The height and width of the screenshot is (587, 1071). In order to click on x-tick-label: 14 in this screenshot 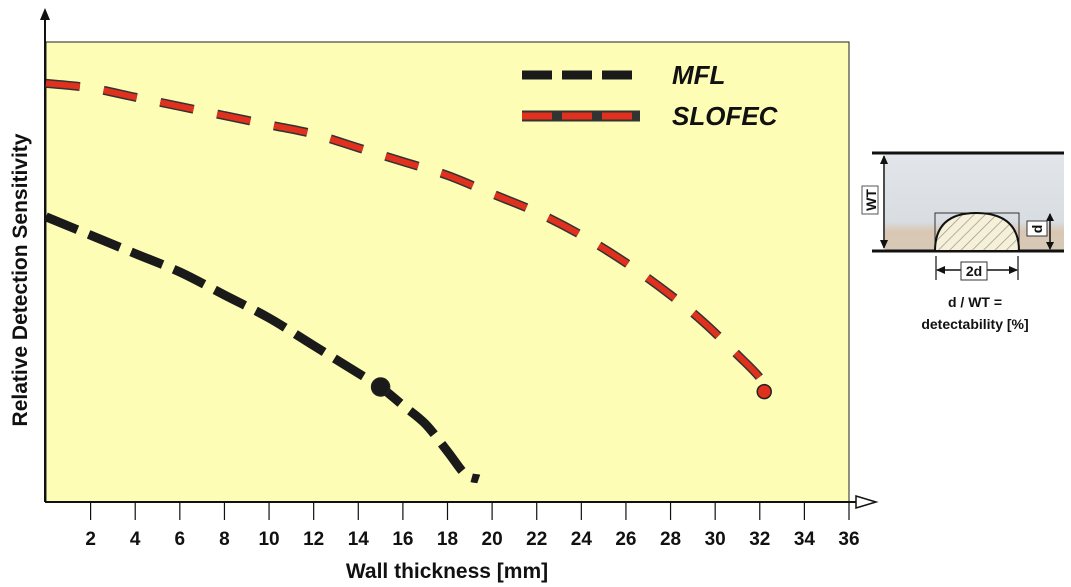, I will do `click(359, 539)`.